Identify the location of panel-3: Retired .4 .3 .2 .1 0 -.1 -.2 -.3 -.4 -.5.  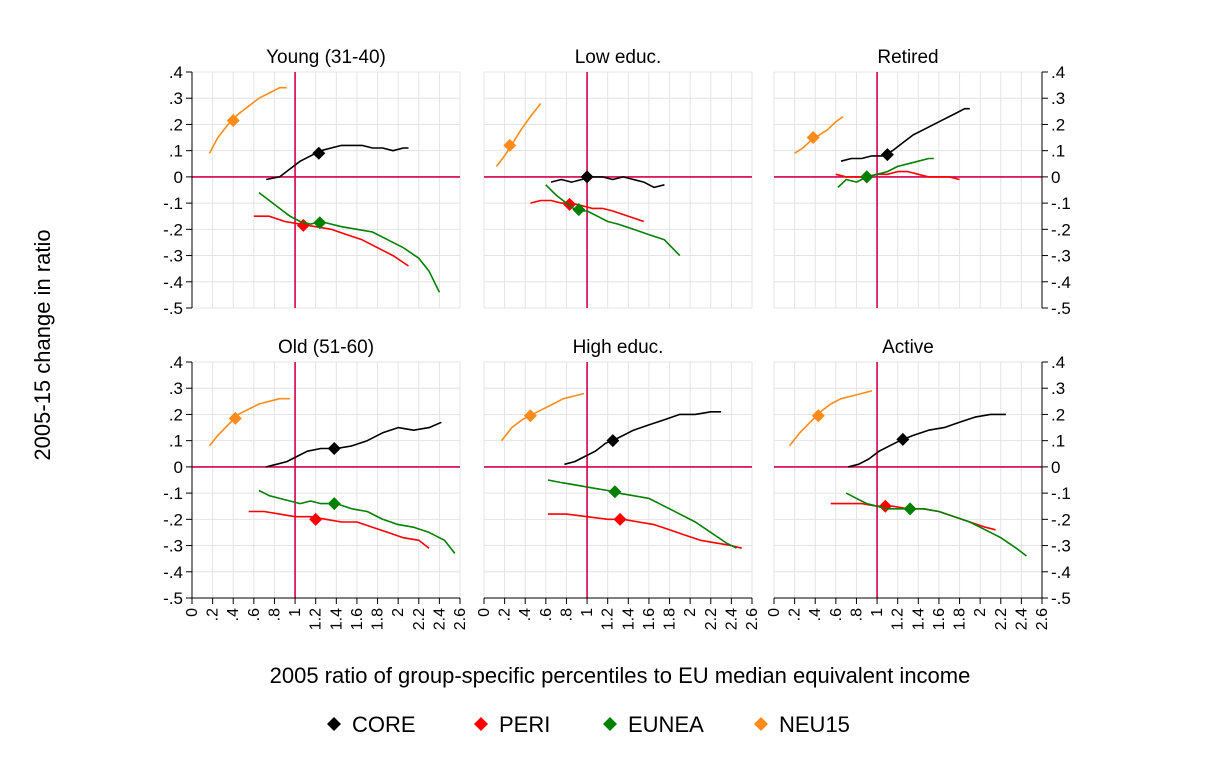
(922, 182).